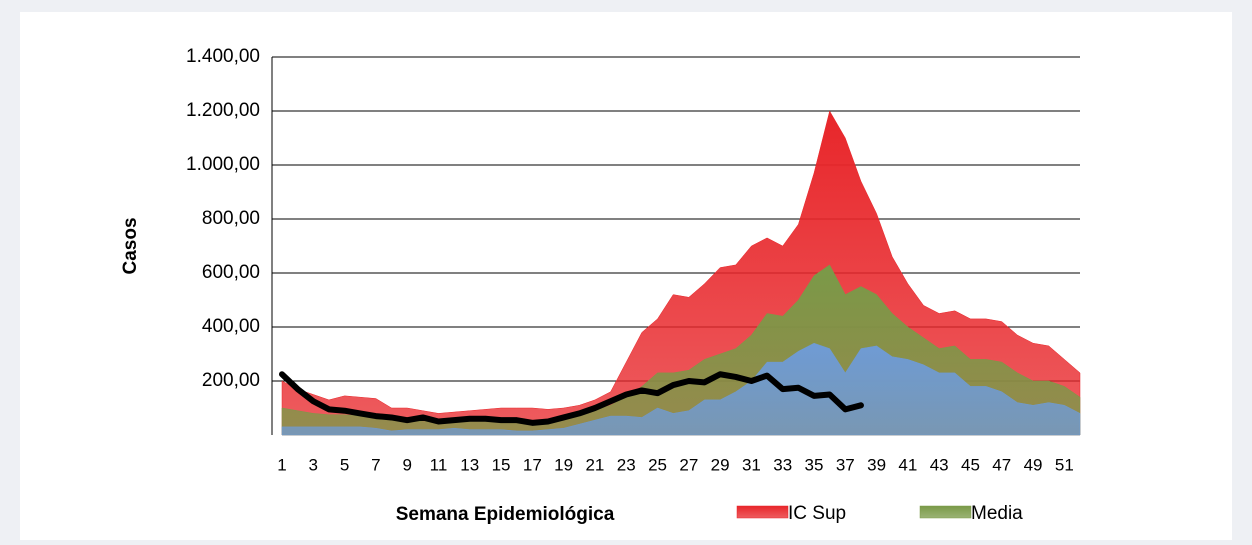 This screenshot has width=1252, height=545. What do you see at coordinates (720, 464) in the screenshot?
I see `x-tick-label: 29` at bounding box center [720, 464].